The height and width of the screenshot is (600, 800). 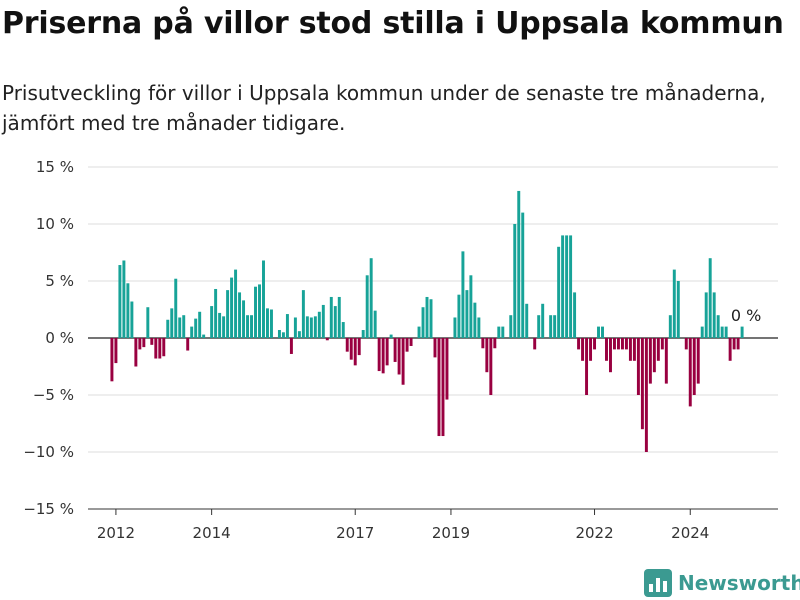 I want to click on x-tick-label: 2014, so click(x=212, y=533).